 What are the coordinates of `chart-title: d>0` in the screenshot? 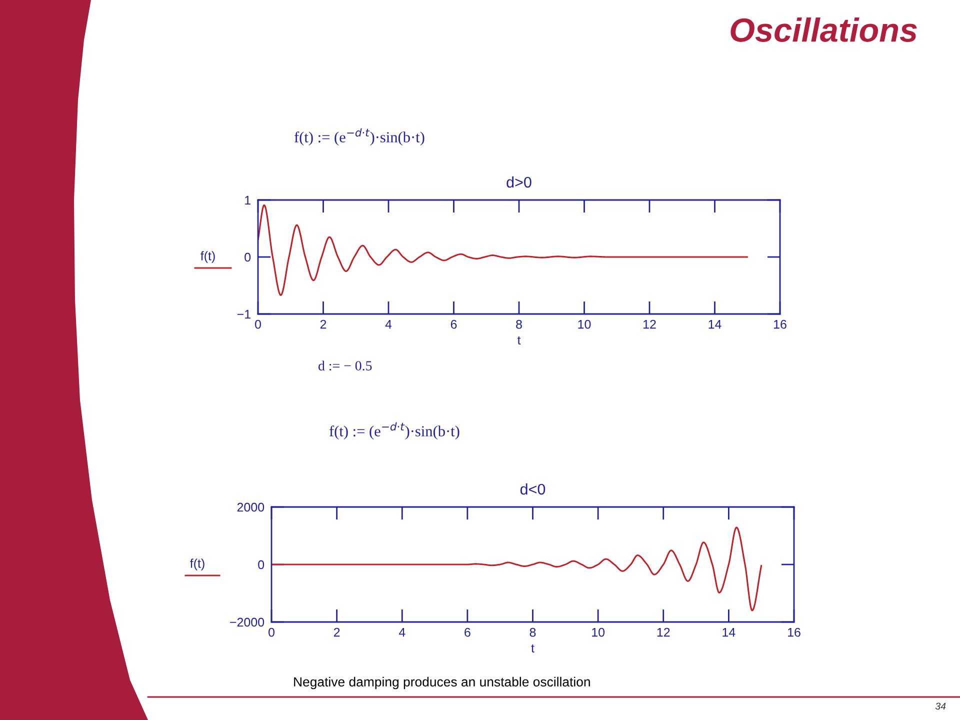 It's located at (519, 182).